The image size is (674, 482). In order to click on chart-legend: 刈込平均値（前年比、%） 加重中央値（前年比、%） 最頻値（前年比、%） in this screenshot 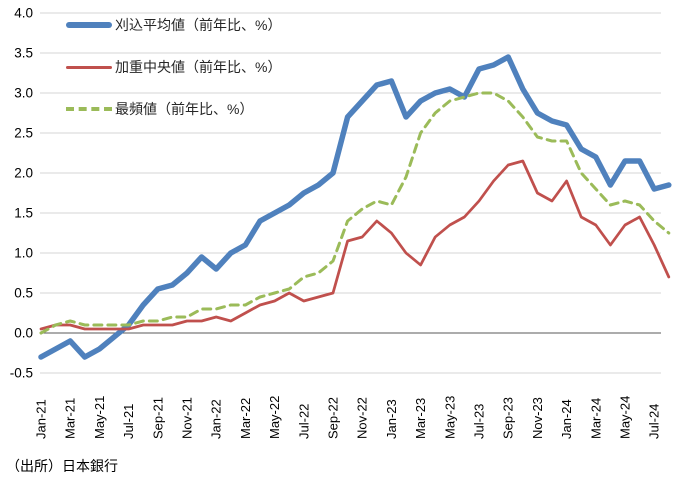, I will do `click(173, 67)`.